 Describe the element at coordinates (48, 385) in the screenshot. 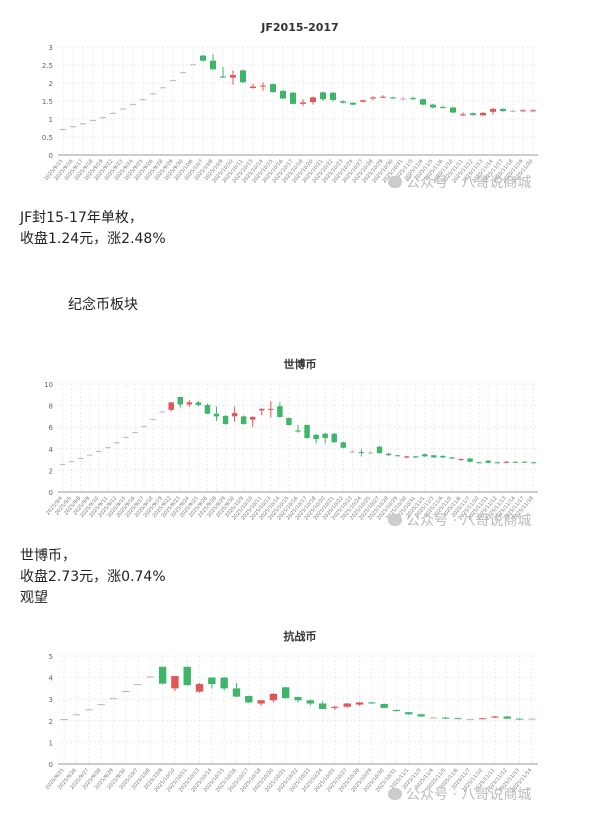

I see `y-tick-label: 10` at that location.